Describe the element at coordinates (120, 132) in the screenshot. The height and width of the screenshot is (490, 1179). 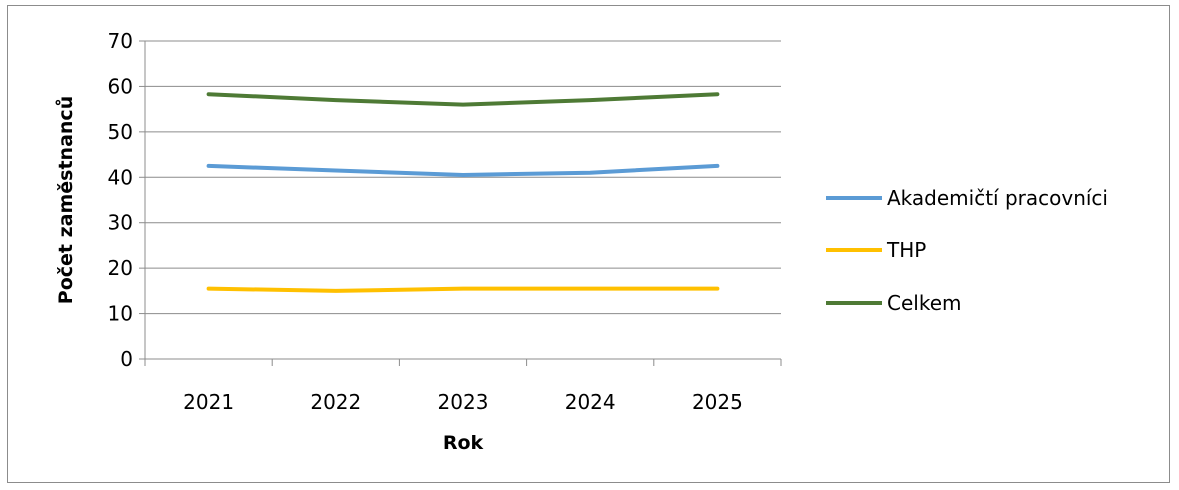
I see `y-tick-label: 50` at that location.